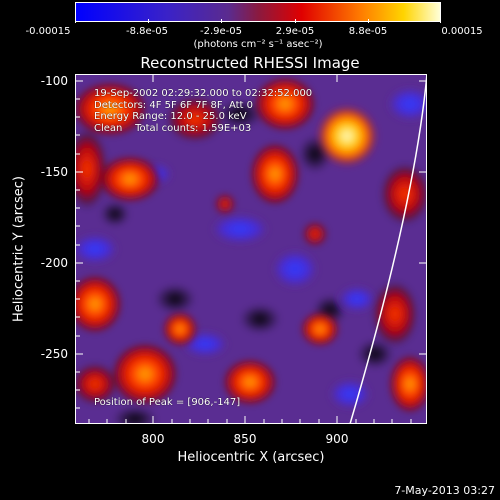  Describe the element at coordinates (54, 172) in the screenshot. I see `y-tick-label: -150` at that location.